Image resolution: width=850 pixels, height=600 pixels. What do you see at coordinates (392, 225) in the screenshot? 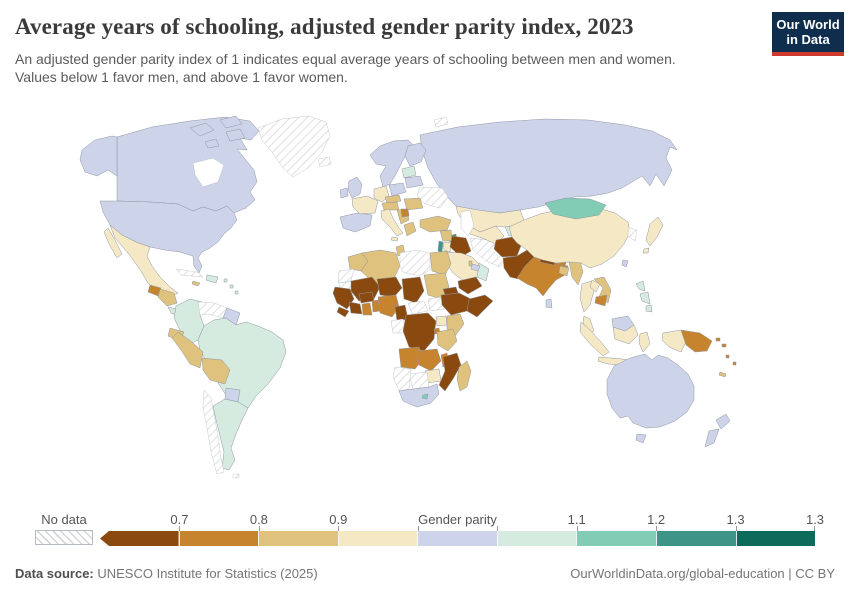
I see `region-italy` at bounding box center [392, 225].